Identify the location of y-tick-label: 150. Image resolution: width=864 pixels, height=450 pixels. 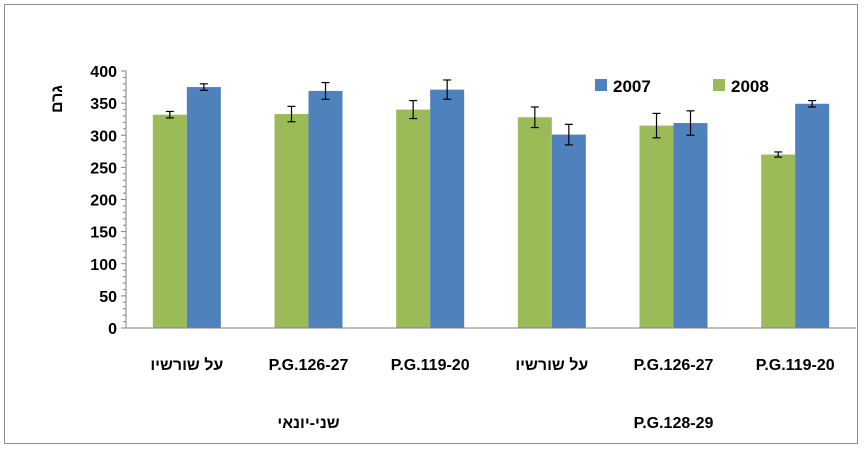
(103, 233).